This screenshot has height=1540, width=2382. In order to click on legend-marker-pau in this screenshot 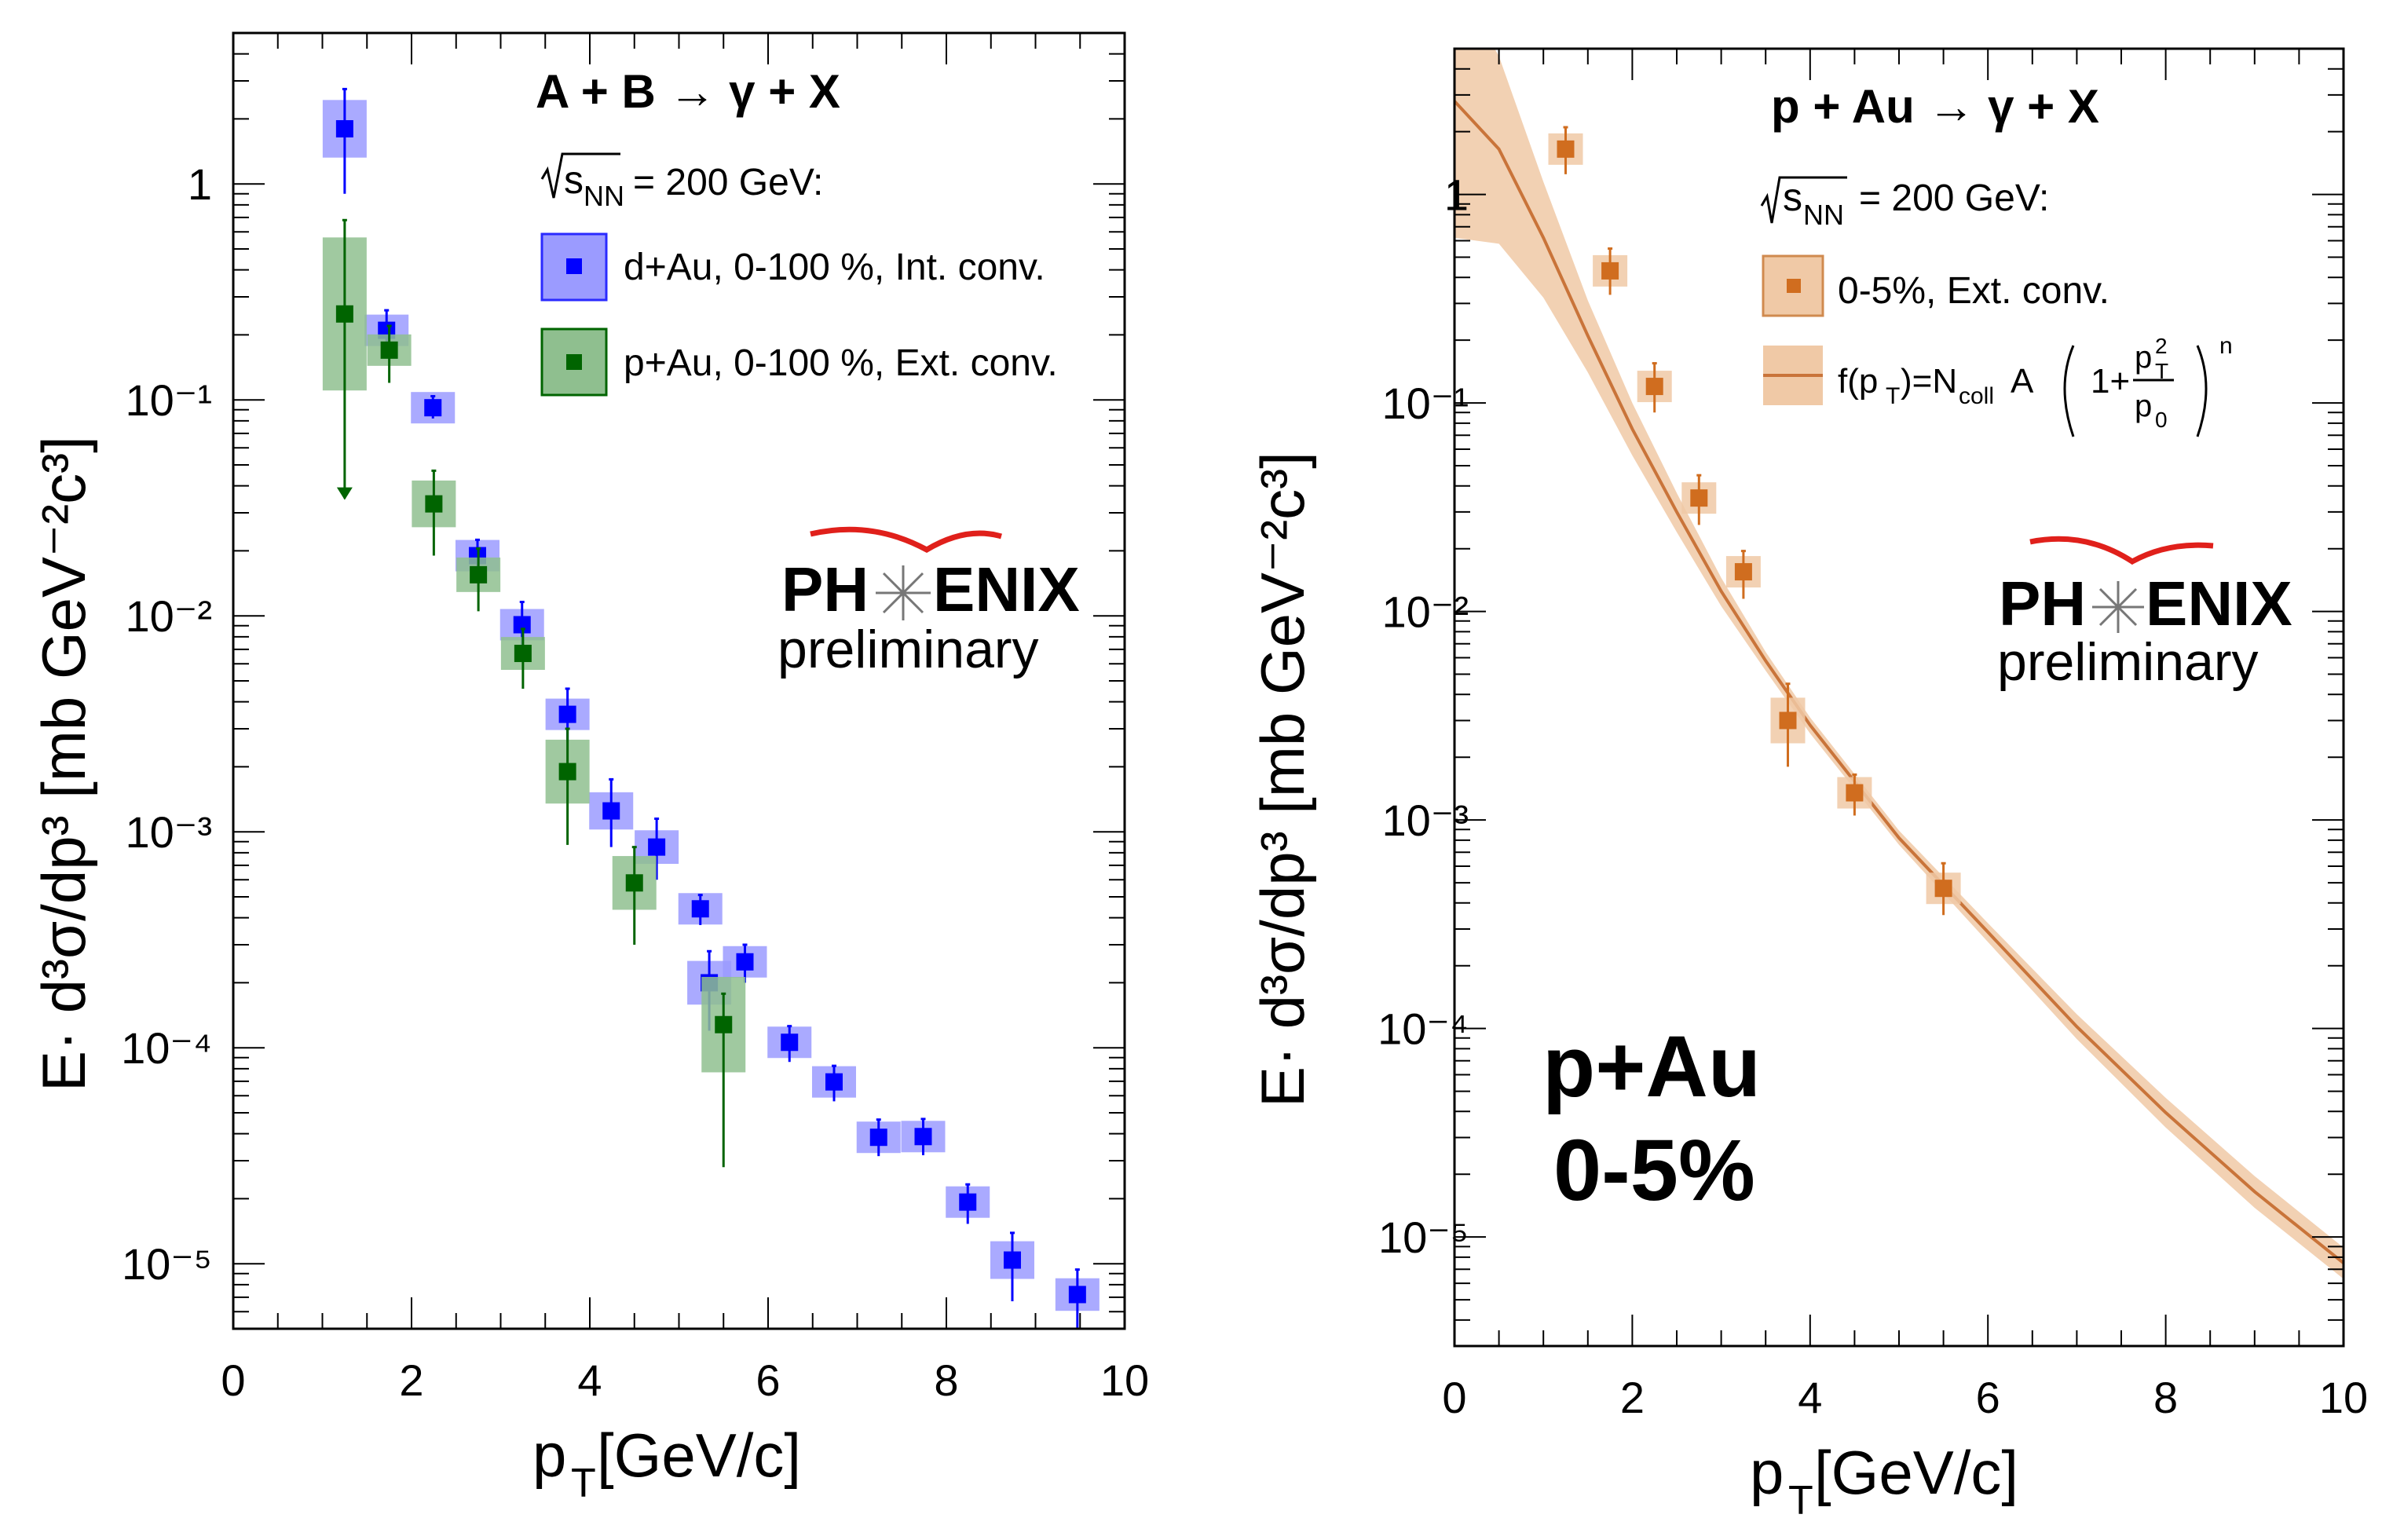, I will do `click(574, 362)`.